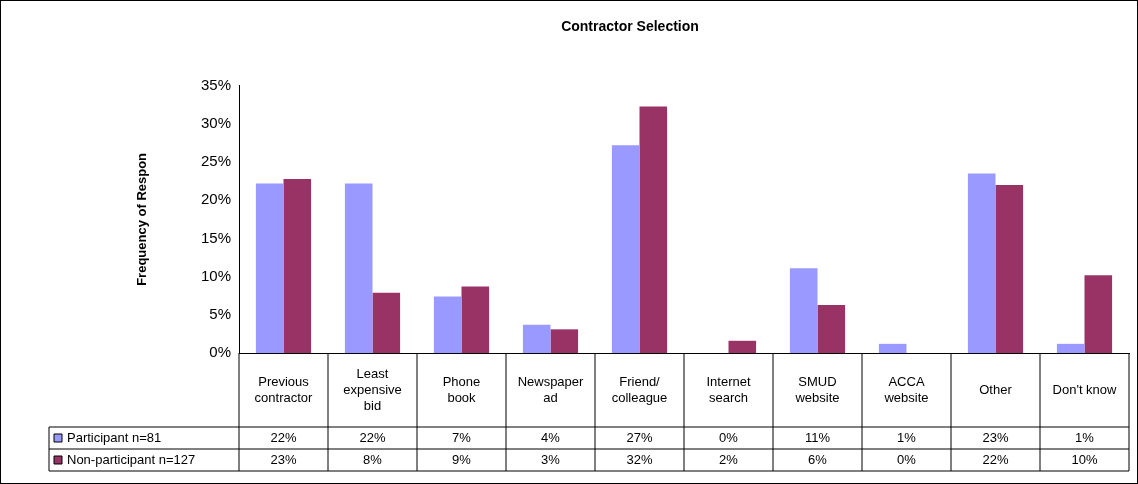 The image size is (1138, 484). What do you see at coordinates (639, 389) in the screenshot?
I see `x-tick-label: Friend/ colleague` at bounding box center [639, 389].